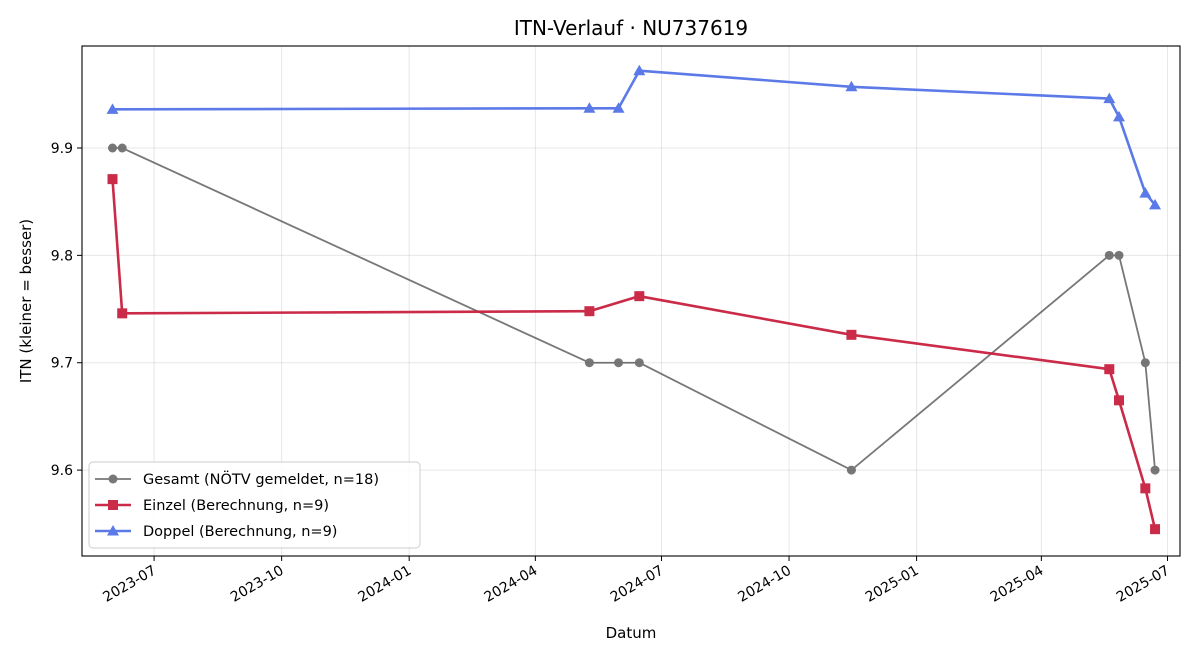 This screenshot has width=1200, height=660. What do you see at coordinates (236, 506) in the screenshot?
I see `legend-label: Einzel (Berechnung, n=9)` at bounding box center [236, 506].